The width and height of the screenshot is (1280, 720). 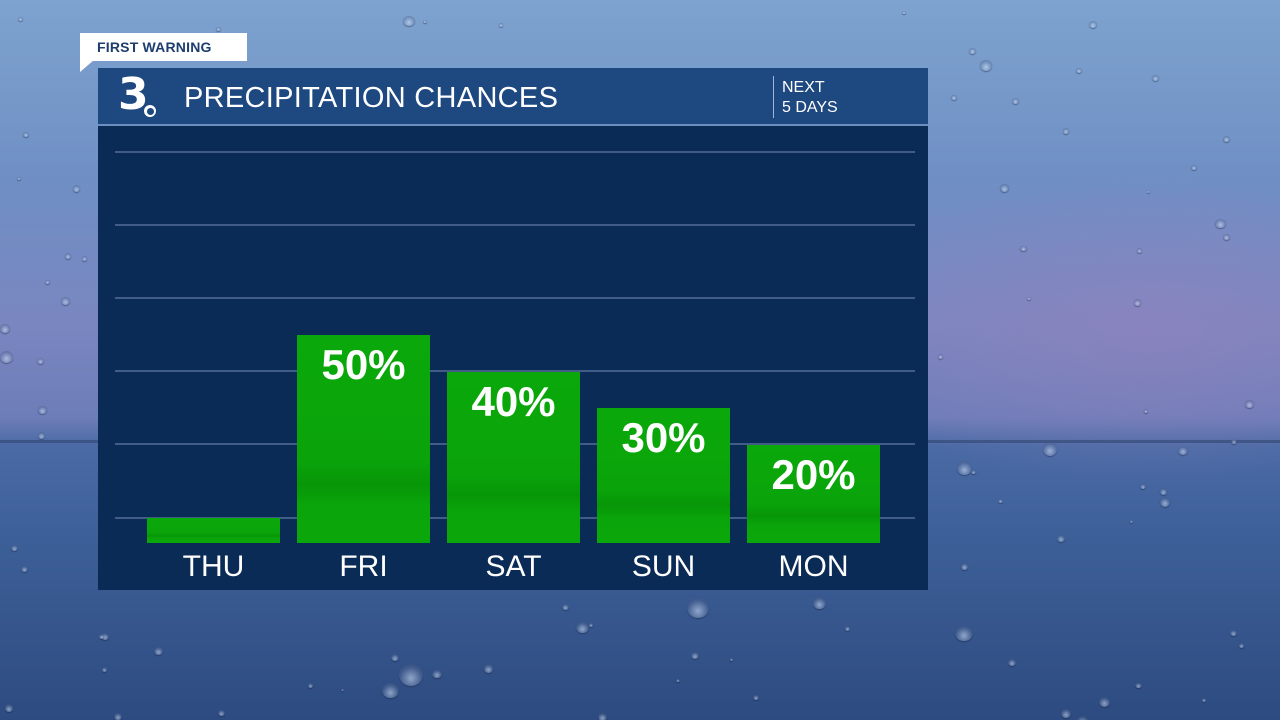 I want to click on chart-header: 3 PRECIPITATION CHANCES NEXT 5 DAYS, so click(x=513, y=97).